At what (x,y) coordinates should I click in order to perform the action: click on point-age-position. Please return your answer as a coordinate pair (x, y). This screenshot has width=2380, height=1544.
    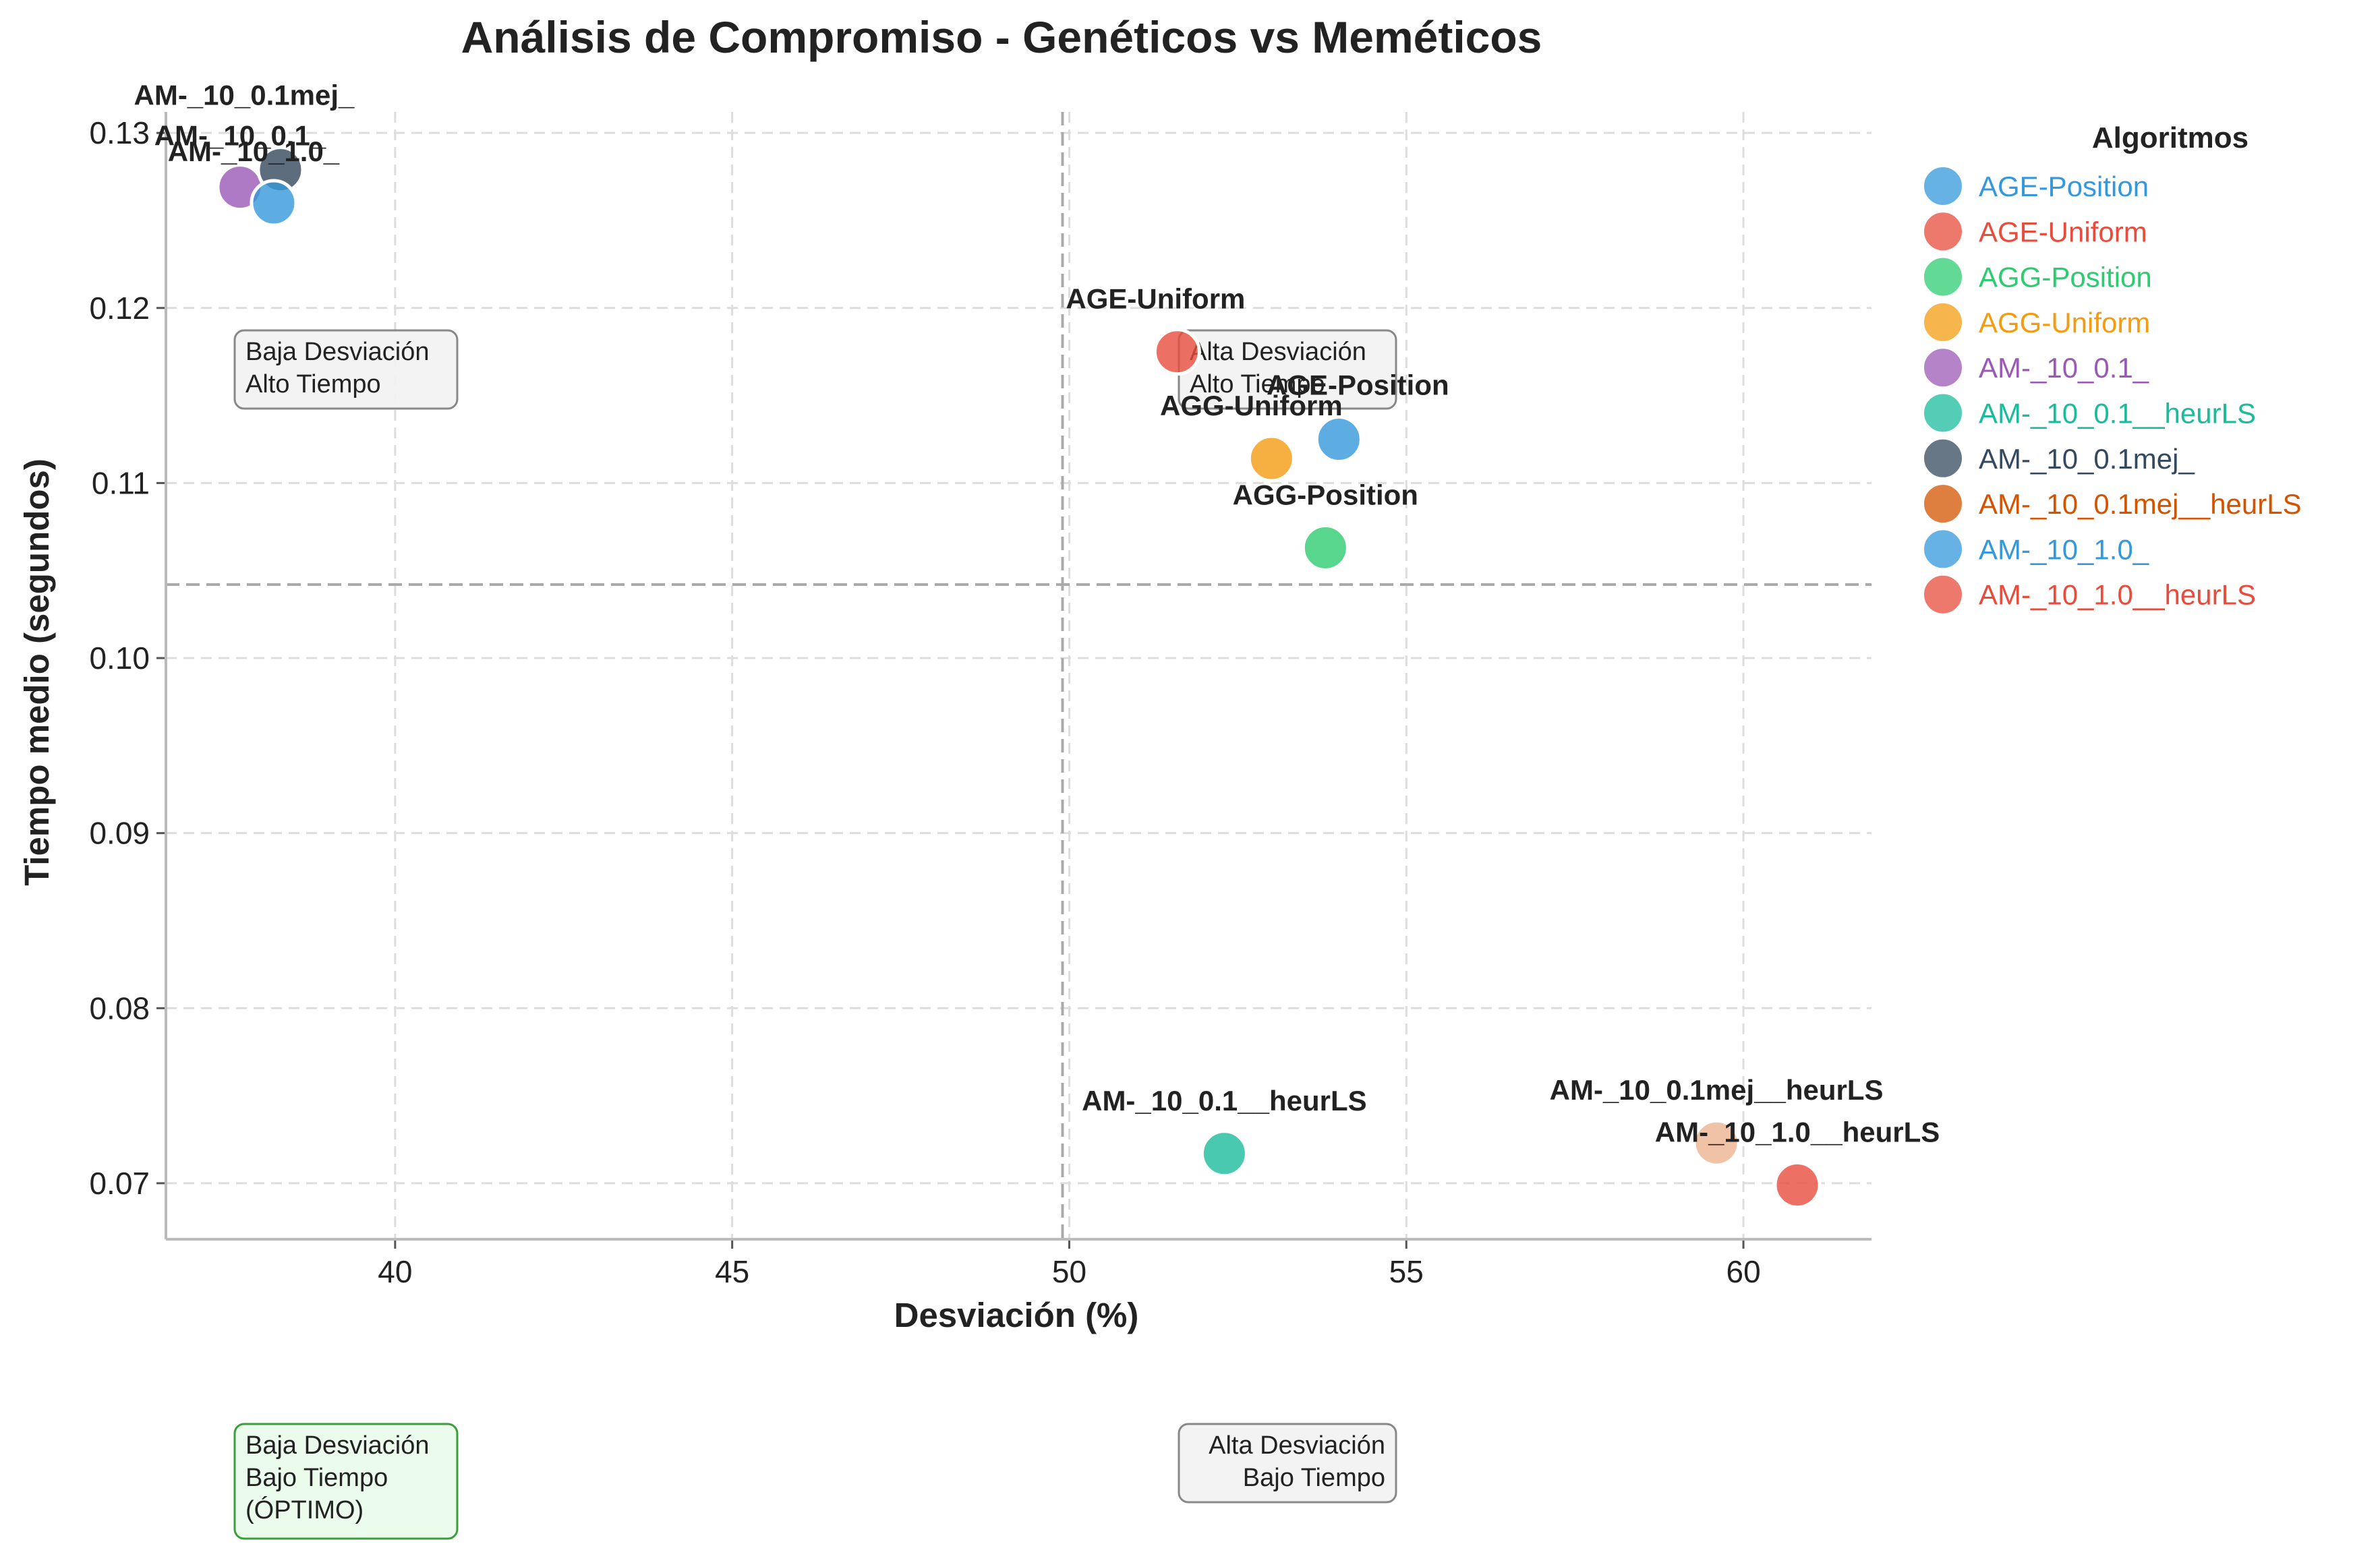
    Looking at the image, I should click on (1338, 440).